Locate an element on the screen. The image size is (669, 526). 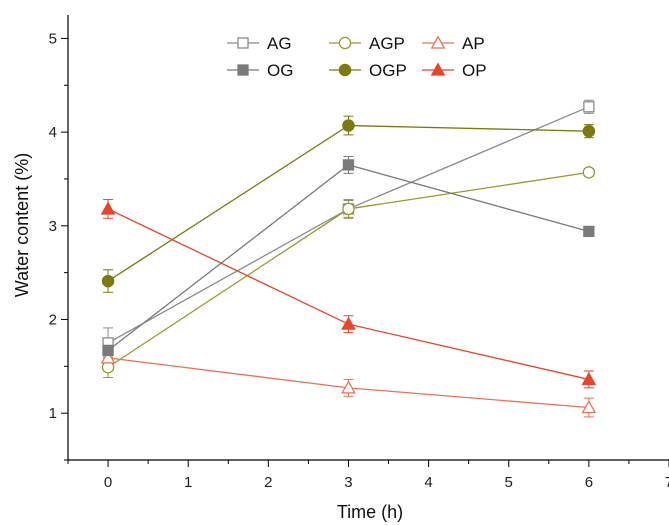
legend: AG AGP AP OG OGP OP is located at coordinates (357, 57).